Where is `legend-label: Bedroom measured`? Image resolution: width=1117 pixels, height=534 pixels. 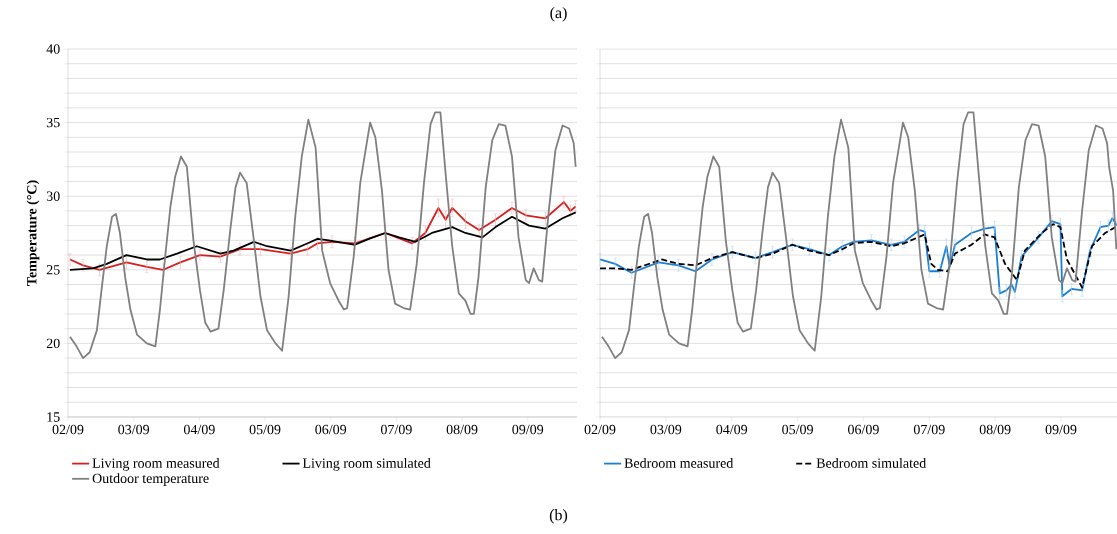
legend-label: Bedroom measured is located at coordinates (679, 462).